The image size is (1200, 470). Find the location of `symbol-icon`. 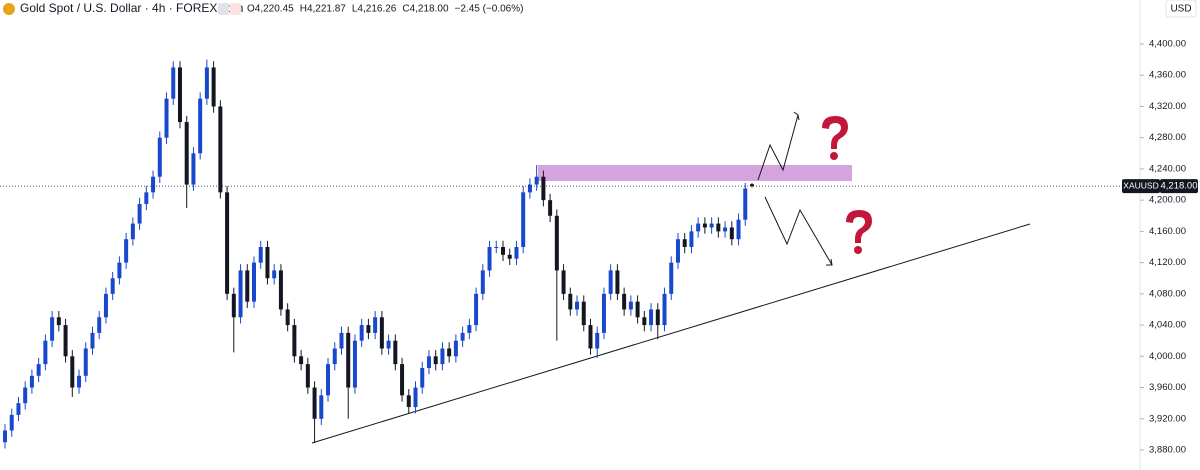

symbol-icon is located at coordinates (9, 9).